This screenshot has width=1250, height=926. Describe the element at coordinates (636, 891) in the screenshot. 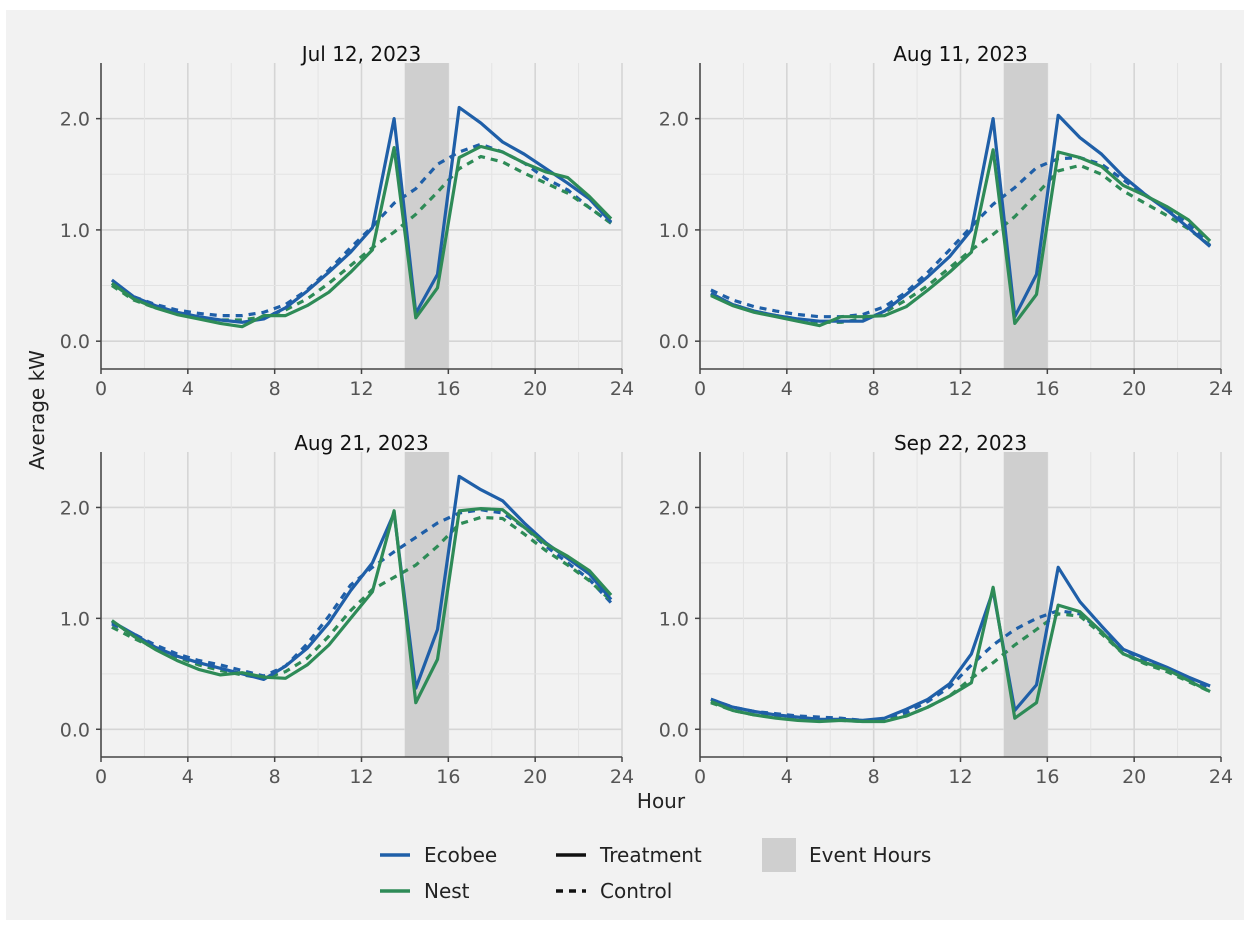

I see `legend-control-label: Control` at that location.